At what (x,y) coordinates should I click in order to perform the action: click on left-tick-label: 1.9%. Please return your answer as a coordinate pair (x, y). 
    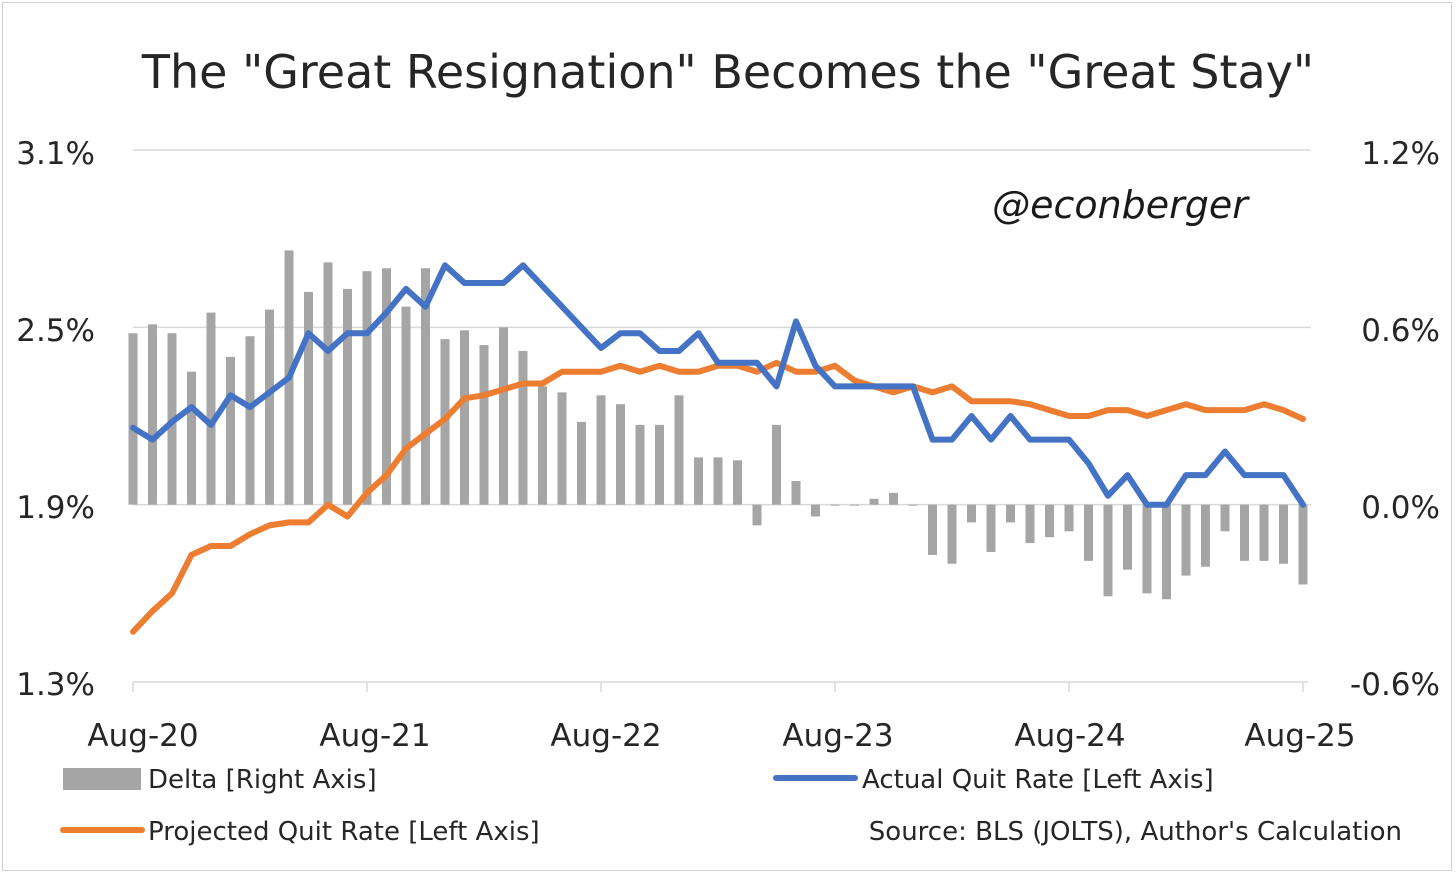
    Looking at the image, I should click on (55, 508).